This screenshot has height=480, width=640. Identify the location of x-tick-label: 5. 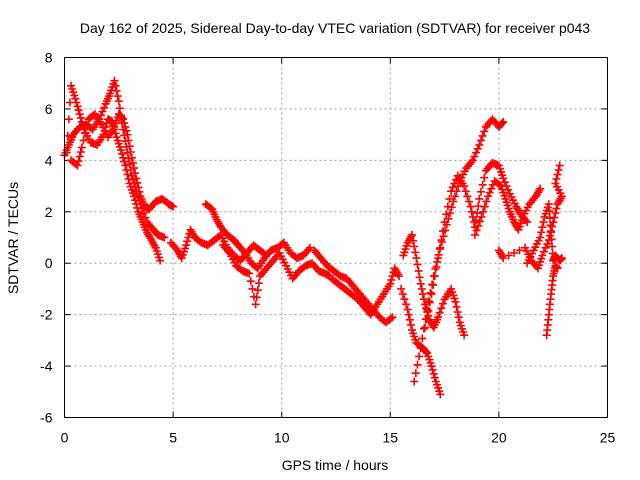
(173, 438).